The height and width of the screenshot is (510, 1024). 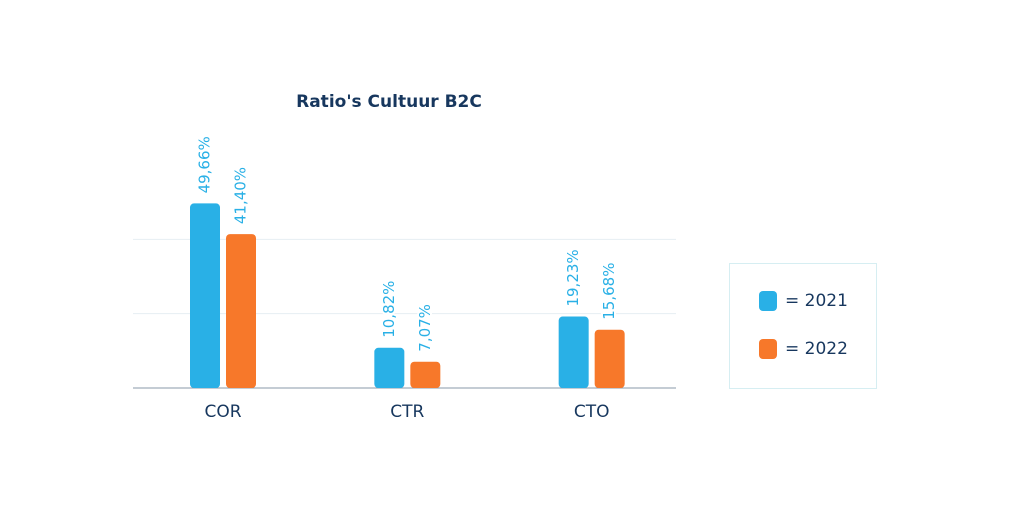 I want to click on legend-label: = 2022, so click(x=816, y=349).